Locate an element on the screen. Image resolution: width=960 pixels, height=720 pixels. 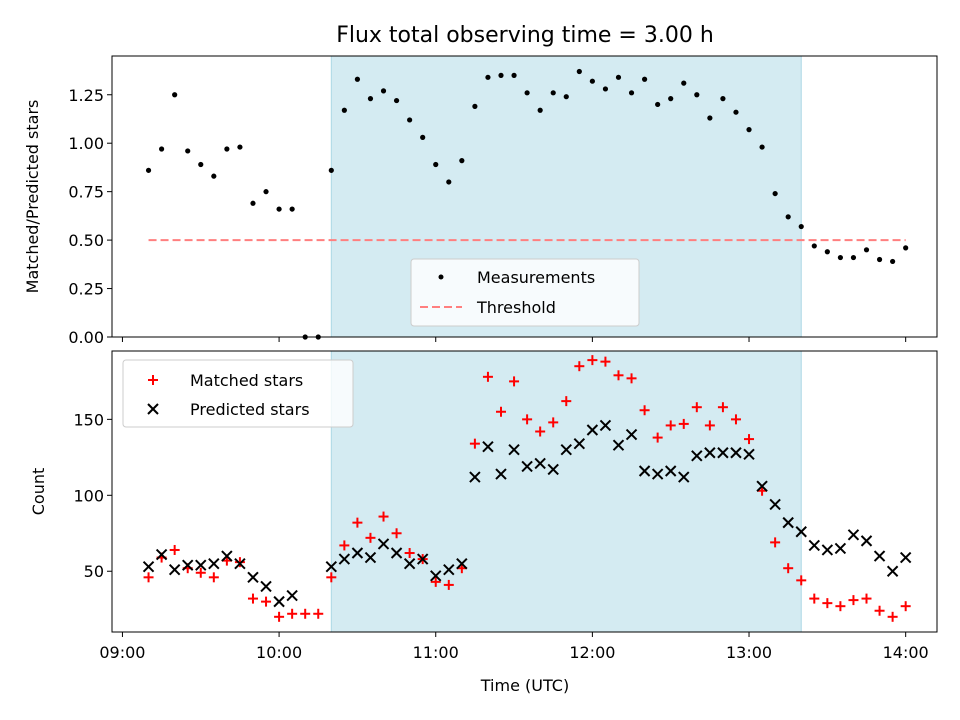
top-y-tick-label: 0.00 is located at coordinates (86, 337).